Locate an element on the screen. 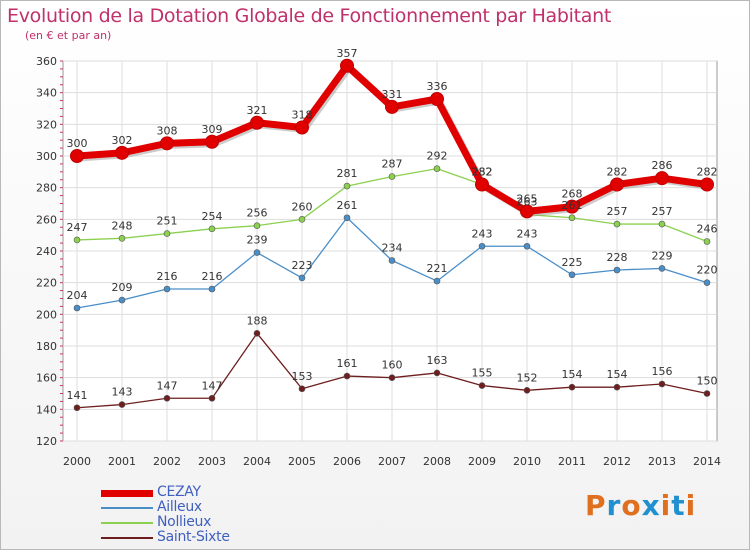 Image resolution: width=750 pixels, height=550 pixels. data-label: 243 is located at coordinates (527, 233).